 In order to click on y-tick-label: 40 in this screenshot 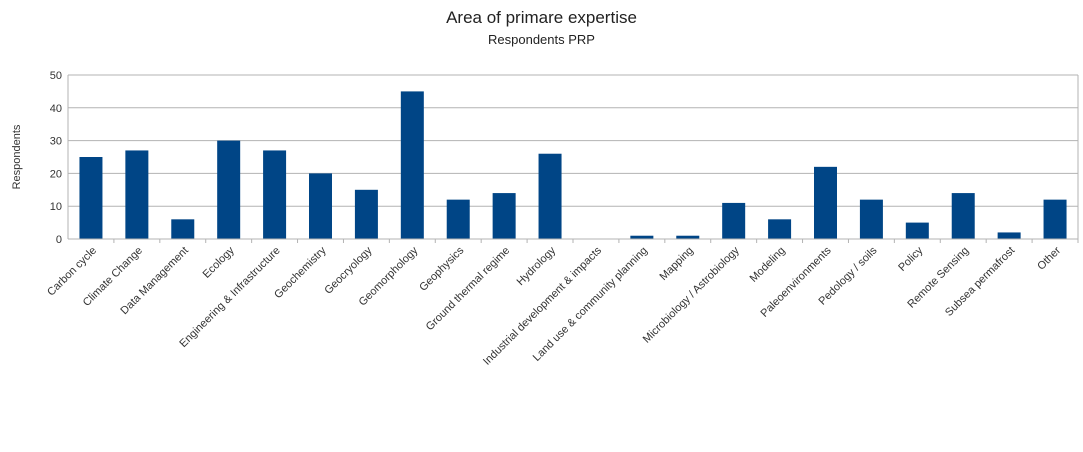, I will do `click(56, 109)`.